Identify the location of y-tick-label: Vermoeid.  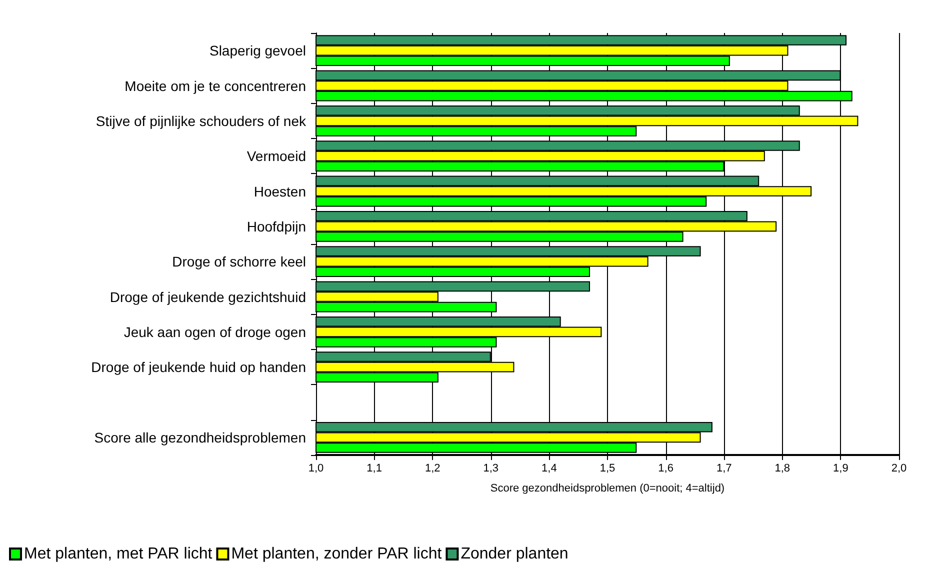
(276, 156).